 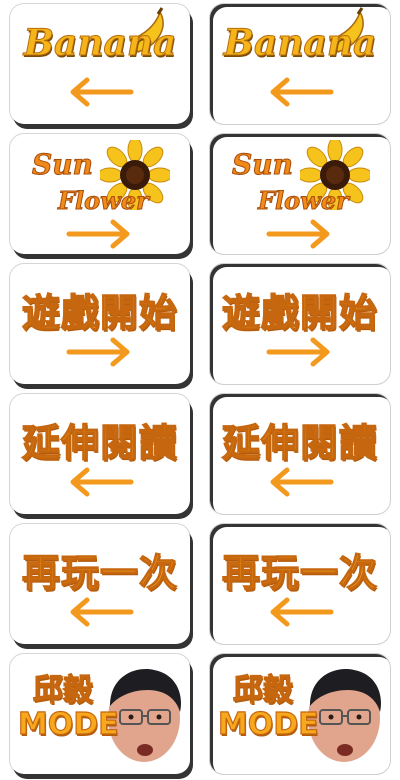 I want to click on further-reading-button-pressed: 延伸閱讀, so click(x=300, y=454).